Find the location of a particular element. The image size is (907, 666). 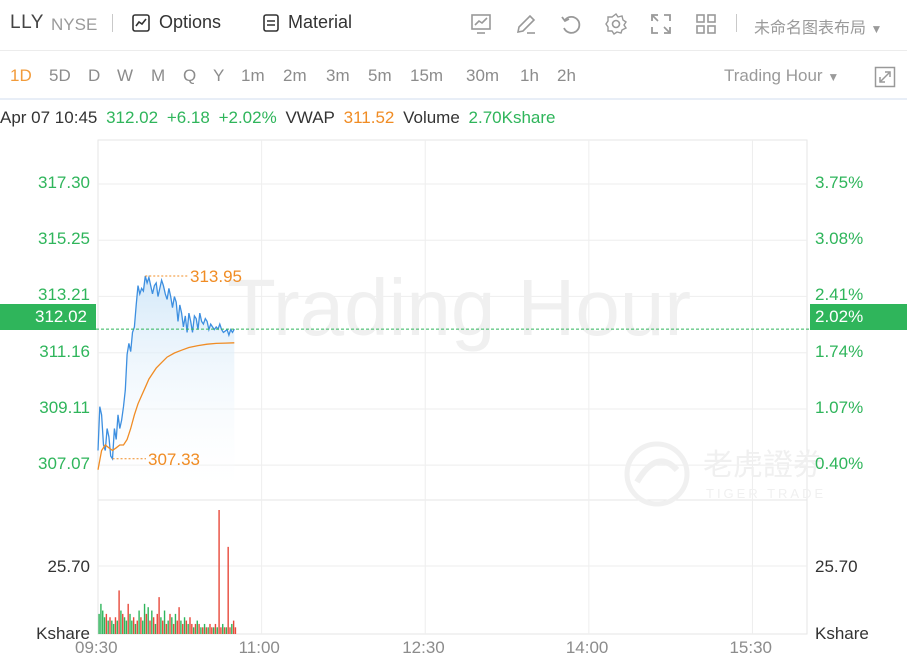

period-3m: 3m is located at coordinates (338, 75).